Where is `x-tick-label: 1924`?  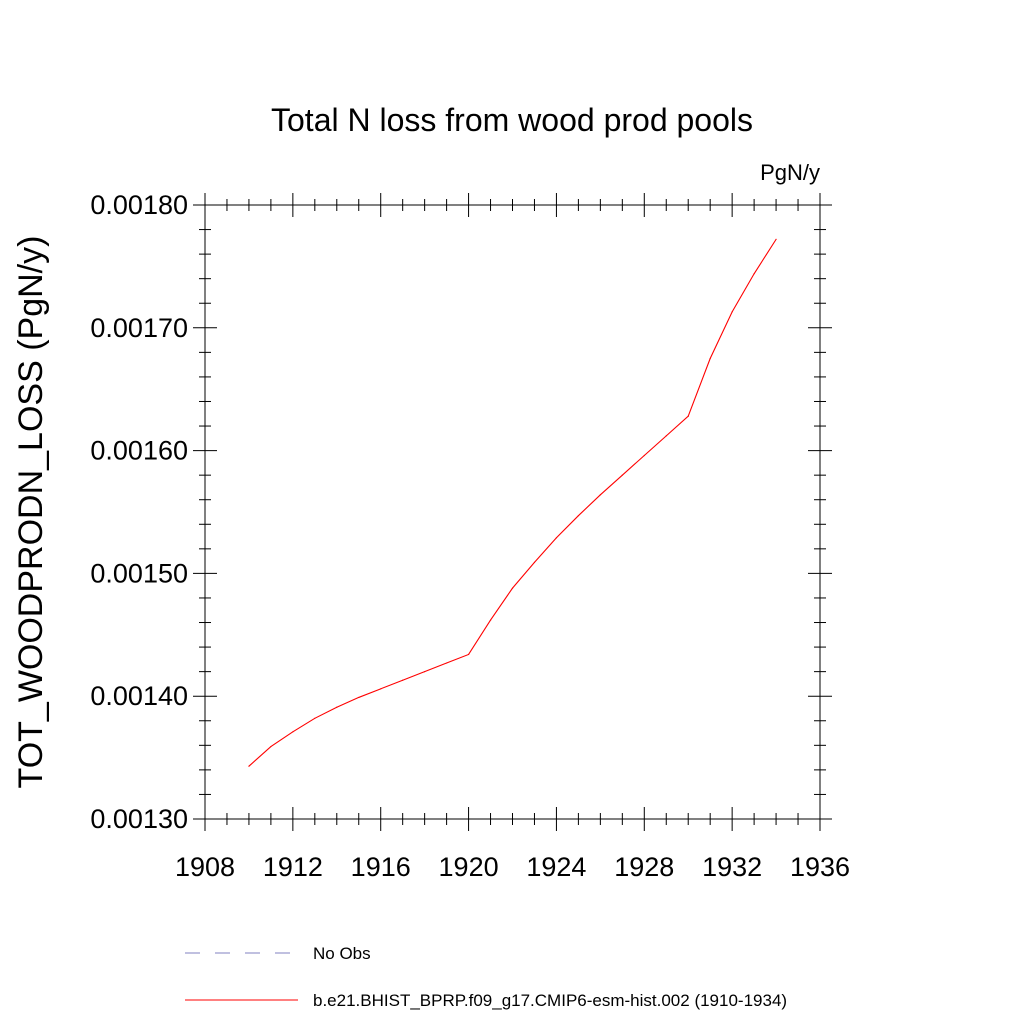 x-tick-label: 1924 is located at coordinates (556, 867).